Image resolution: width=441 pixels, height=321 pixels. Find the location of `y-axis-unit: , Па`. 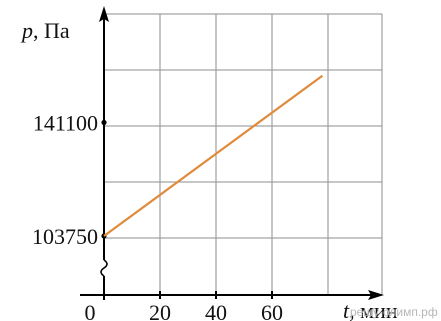

y-axis-unit: , Па is located at coordinates (51, 30).